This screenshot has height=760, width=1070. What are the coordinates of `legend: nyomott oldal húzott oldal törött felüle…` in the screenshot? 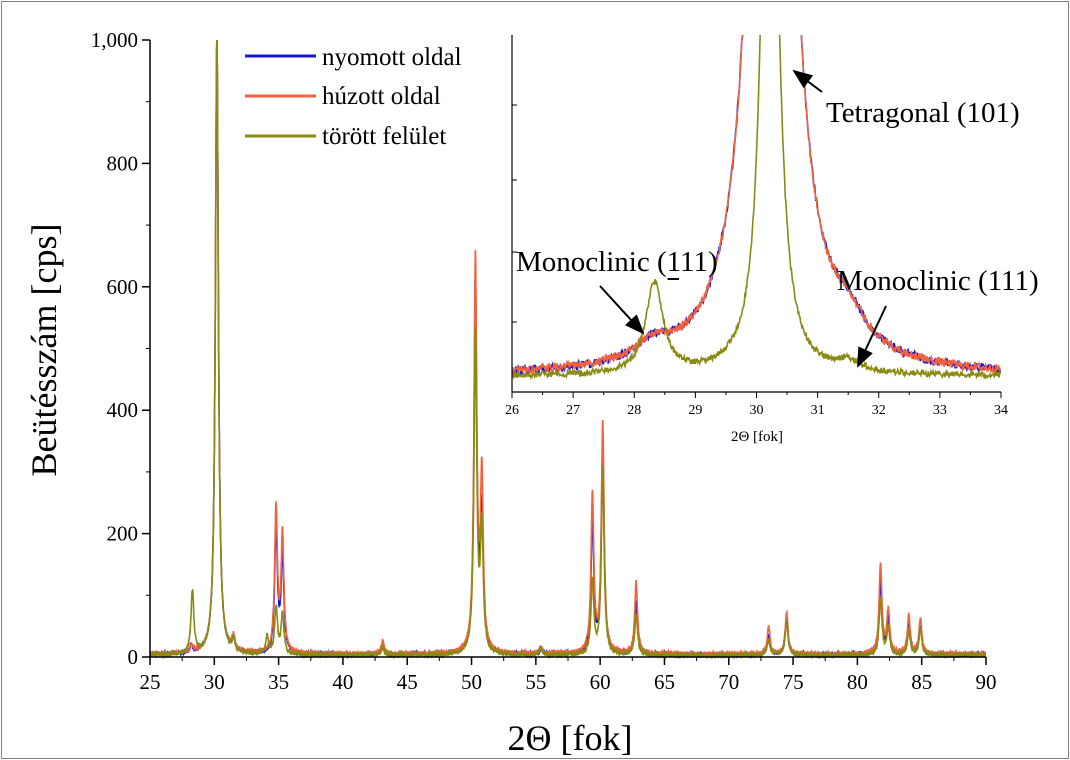 It's located at (353, 97).